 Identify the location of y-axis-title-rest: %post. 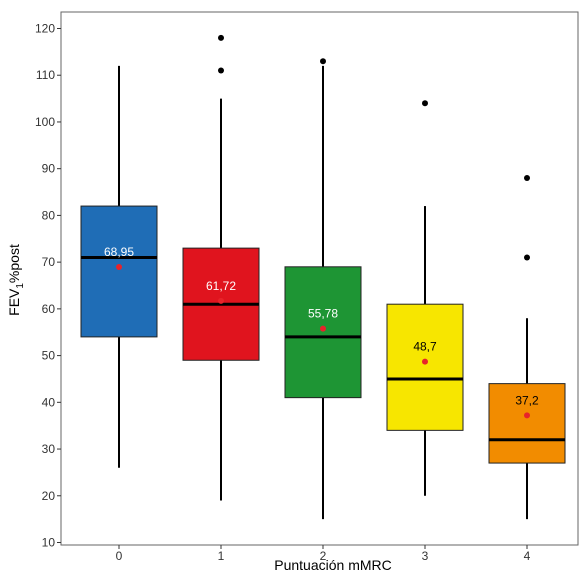
(14, 263).